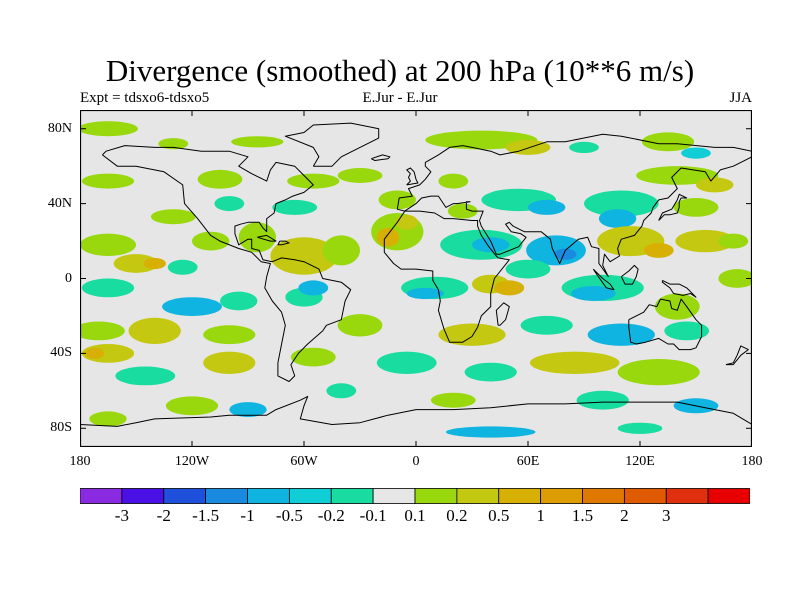 This screenshot has width=800, height=600. I want to click on colorbar-label: -0.1, so click(373, 515).